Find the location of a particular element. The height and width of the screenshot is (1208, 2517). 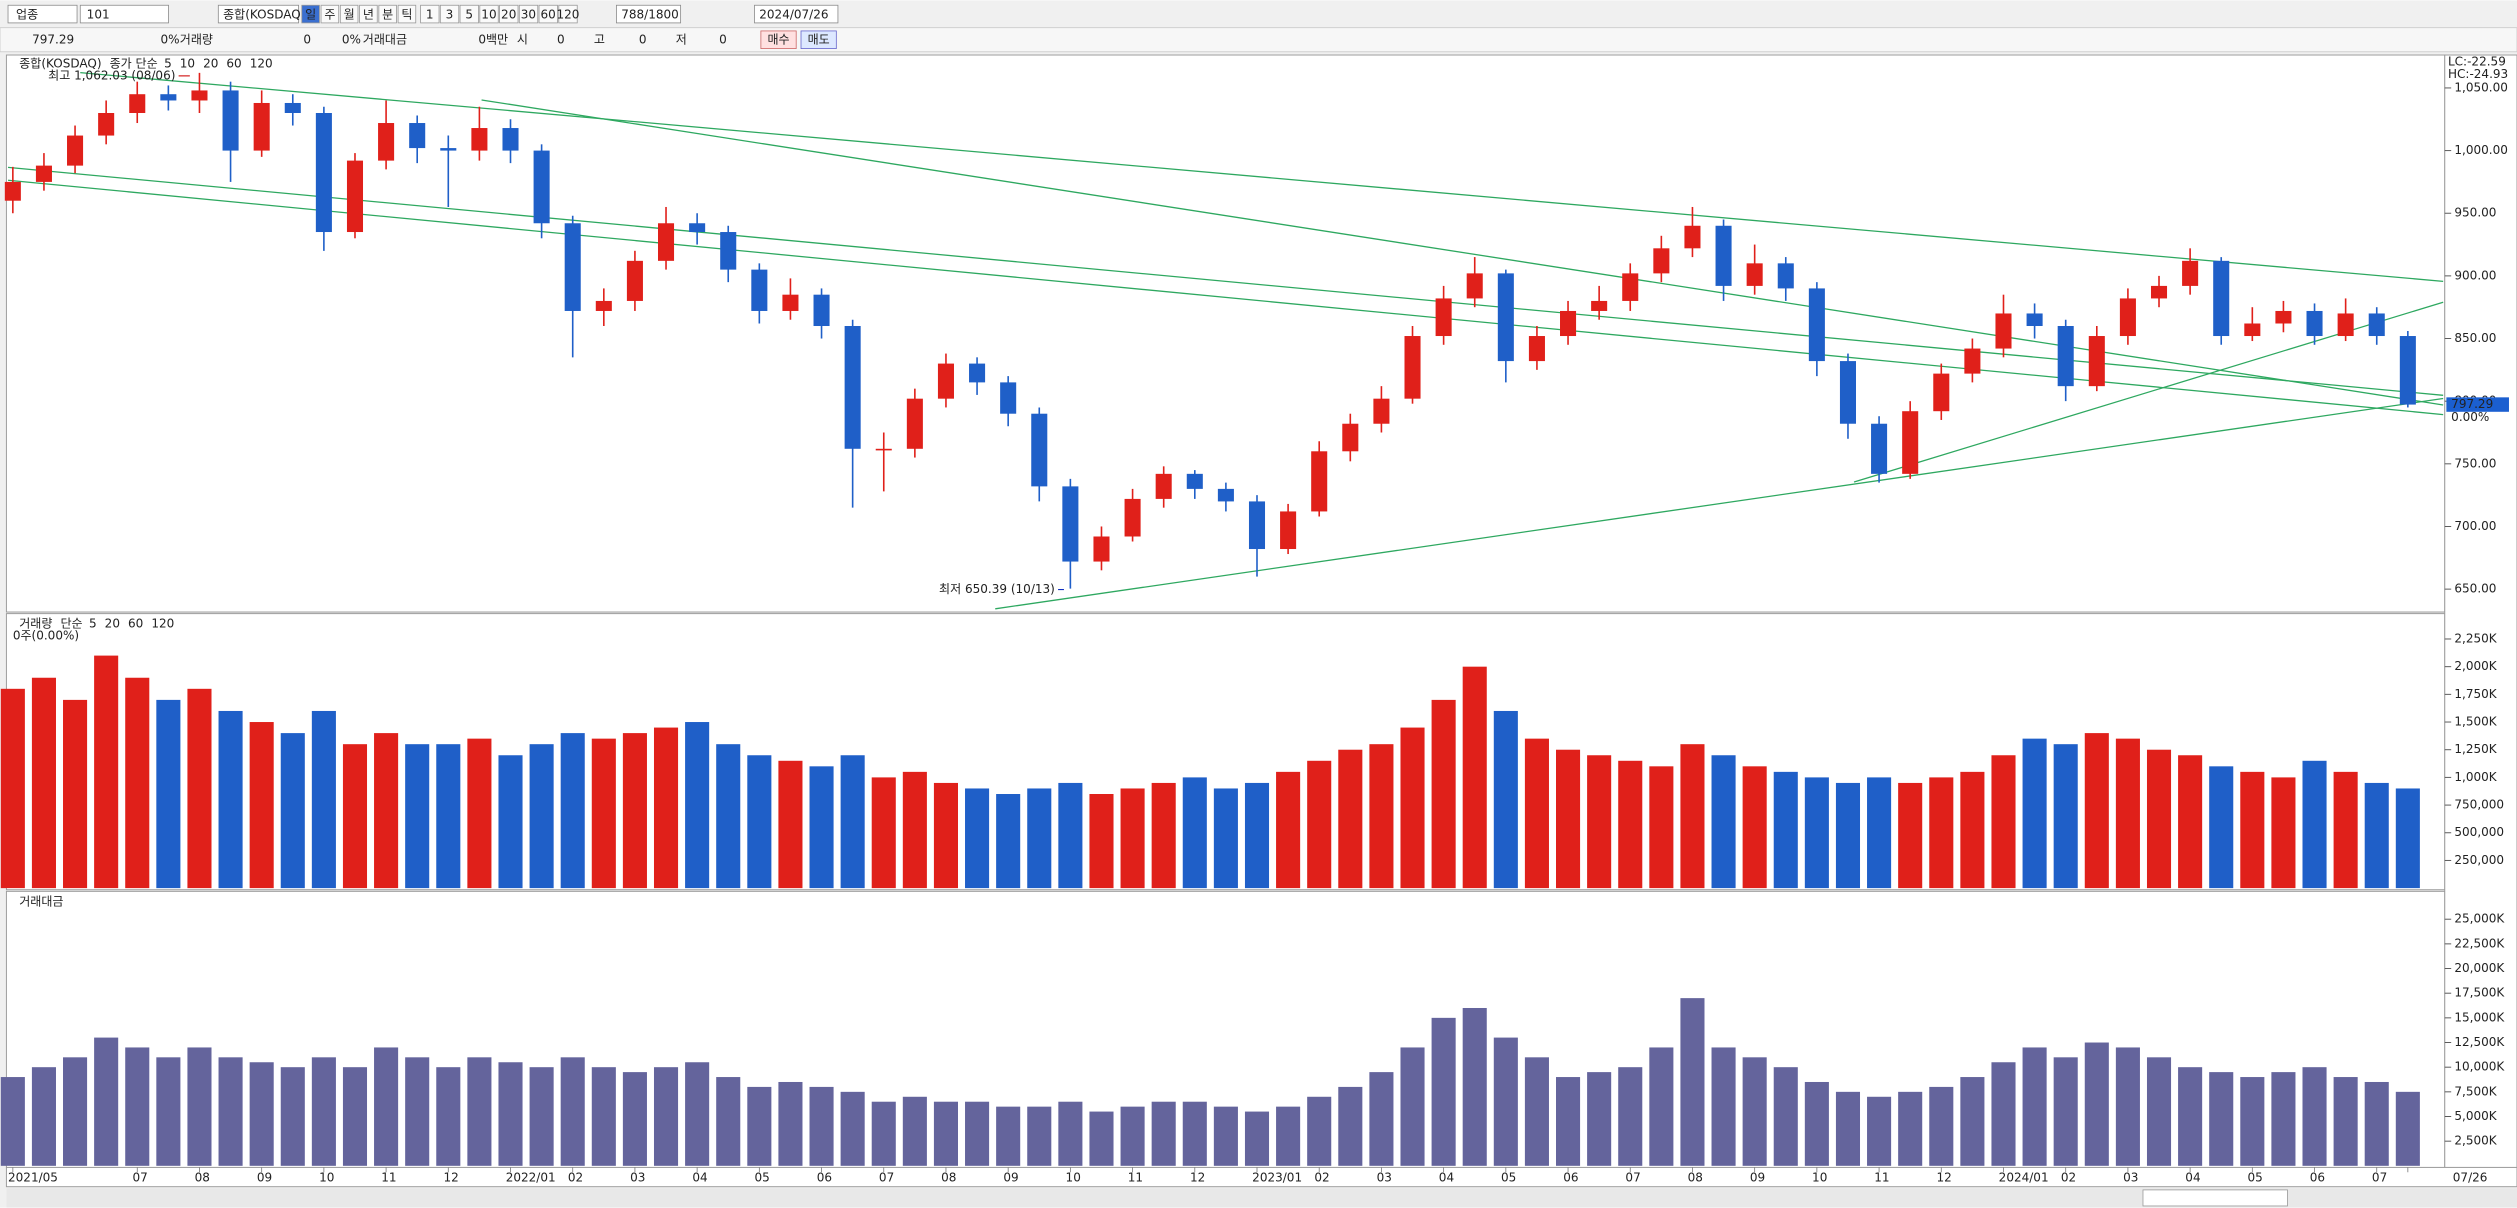

period-label: 년 is located at coordinates (368, 14).